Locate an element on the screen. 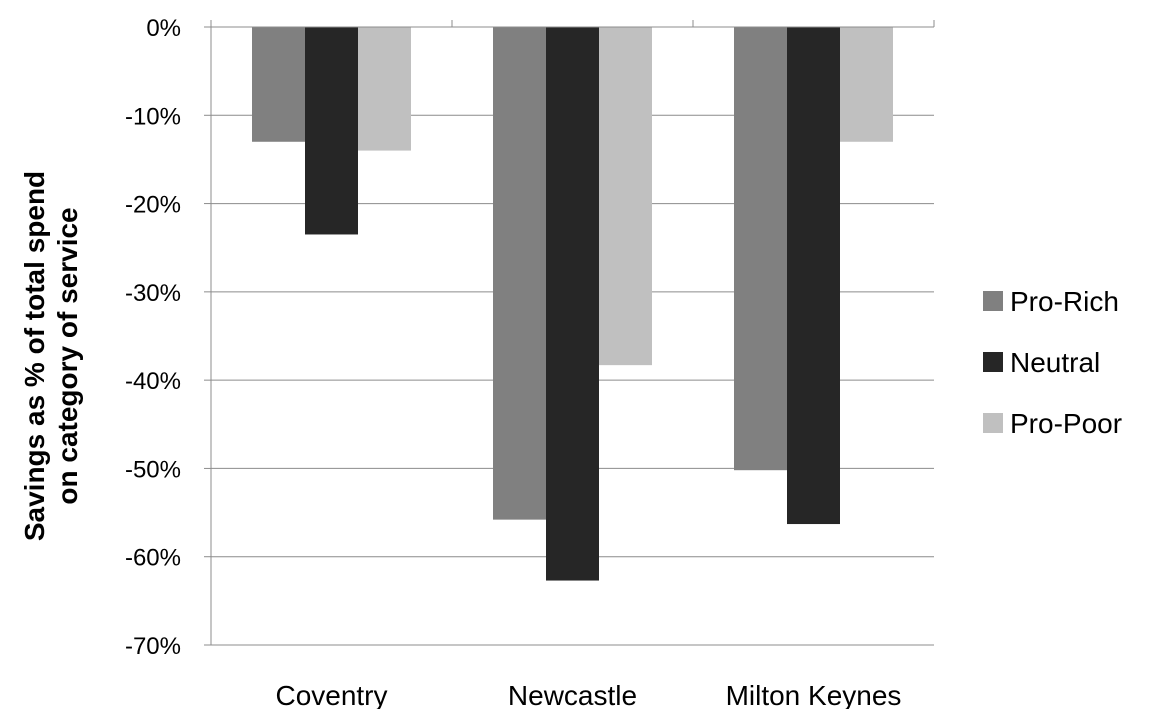 The width and height of the screenshot is (1153, 709). bar-neutral-coventry is located at coordinates (331, 131).